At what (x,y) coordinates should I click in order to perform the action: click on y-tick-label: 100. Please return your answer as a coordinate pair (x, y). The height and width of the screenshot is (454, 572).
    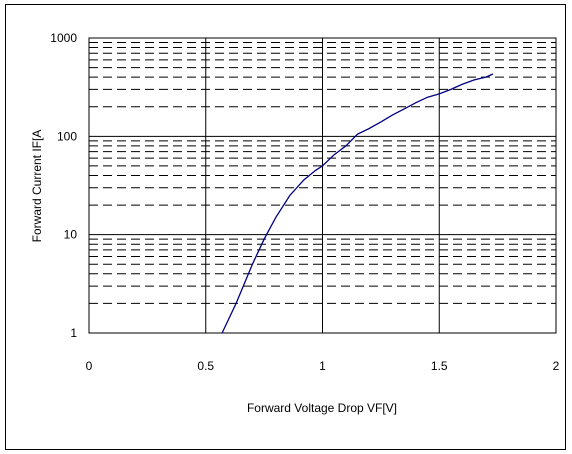
    Looking at the image, I should click on (67, 136).